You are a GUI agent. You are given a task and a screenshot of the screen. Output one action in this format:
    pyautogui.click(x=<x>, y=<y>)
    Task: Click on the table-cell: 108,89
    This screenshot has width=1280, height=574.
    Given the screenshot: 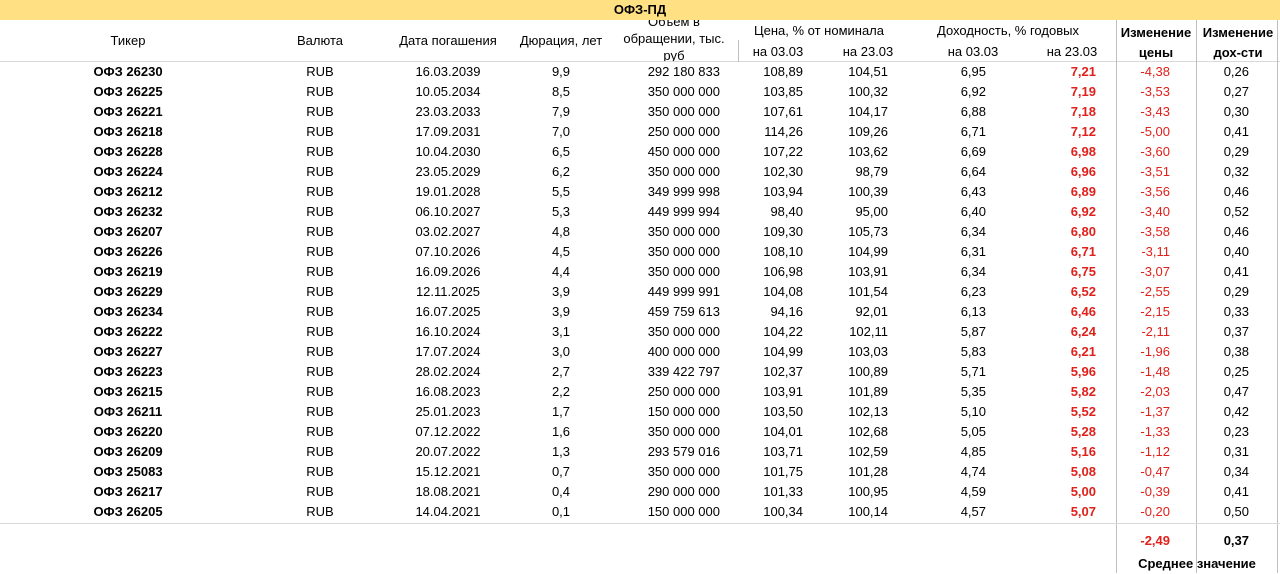 What is the action you would take?
    pyautogui.click(x=783, y=71)
    